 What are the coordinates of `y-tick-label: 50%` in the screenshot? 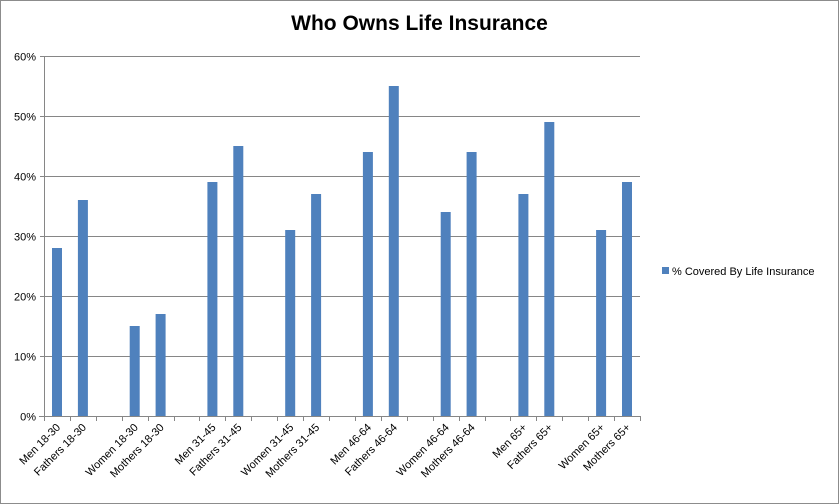 It's located at (25, 118).